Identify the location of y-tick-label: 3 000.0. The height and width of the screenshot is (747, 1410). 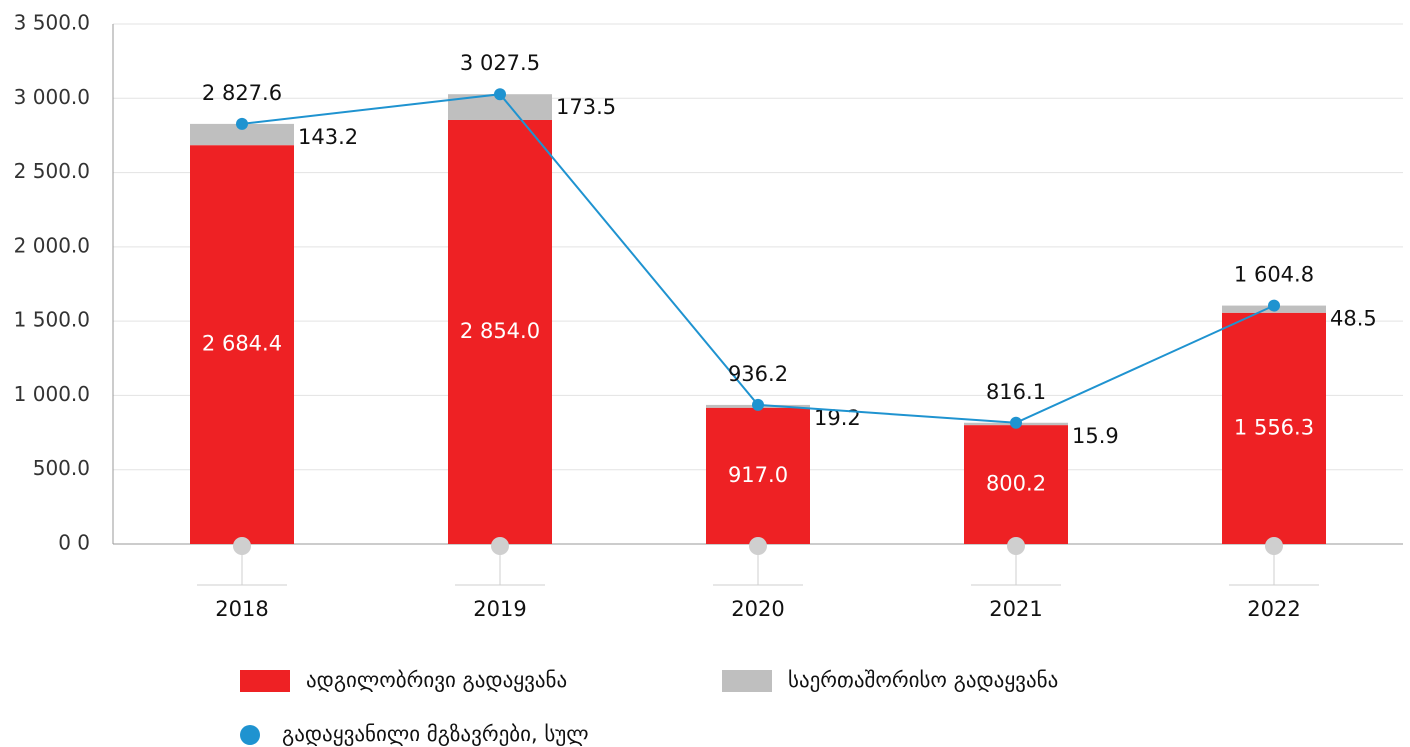
(52, 97).